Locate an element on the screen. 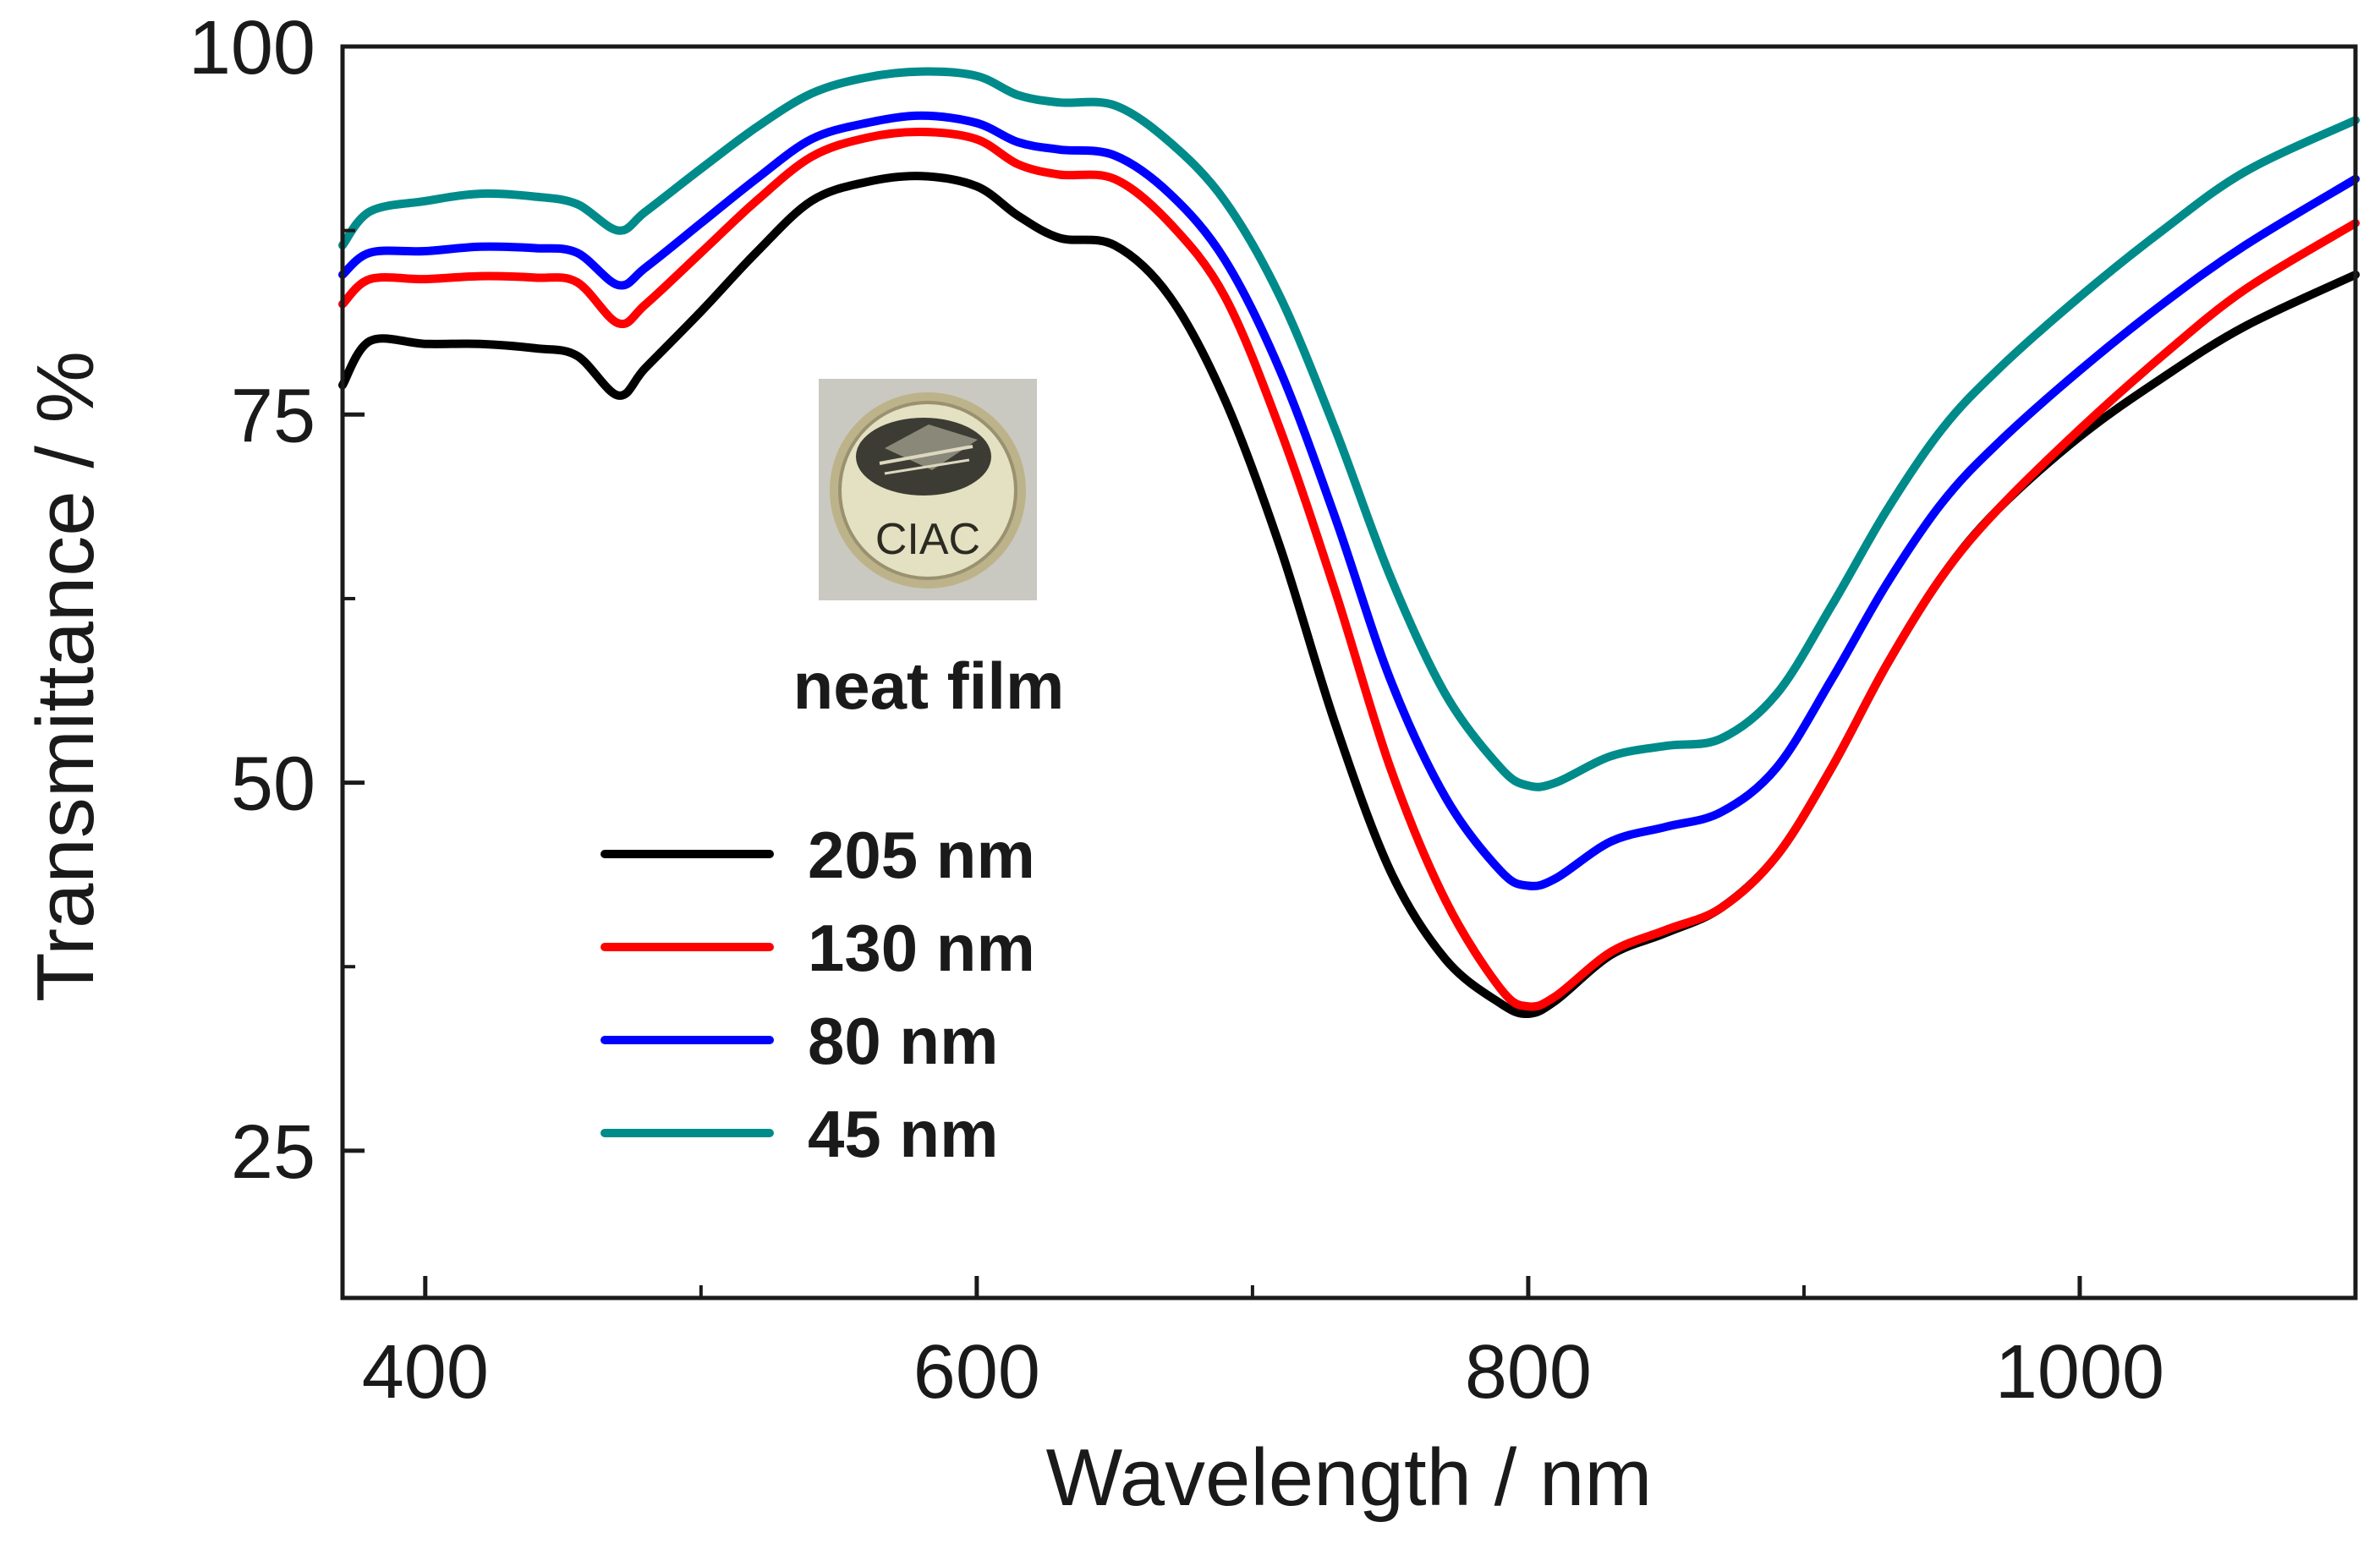 This screenshot has width=2380, height=1544. coin-emblem-icon is located at coordinates (924, 457).